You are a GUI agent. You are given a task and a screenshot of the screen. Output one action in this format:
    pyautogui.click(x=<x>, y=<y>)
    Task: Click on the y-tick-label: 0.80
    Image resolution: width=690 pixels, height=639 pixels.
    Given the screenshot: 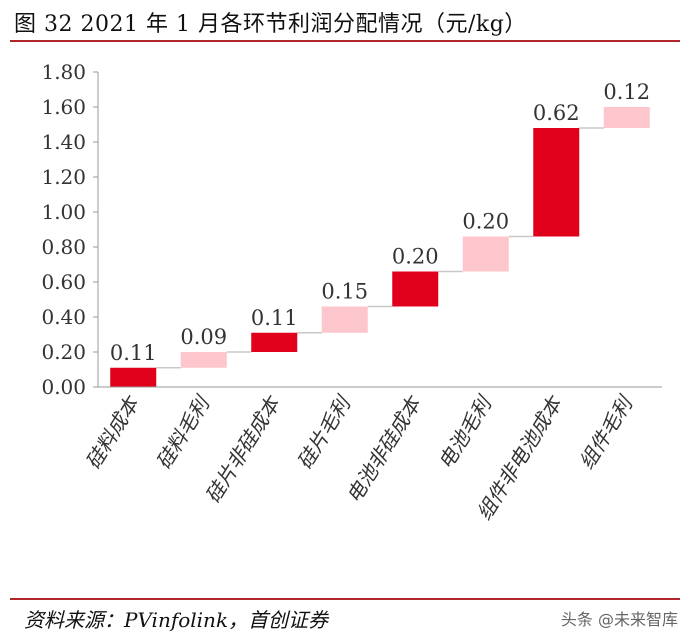 What is the action you would take?
    pyautogui.click(x=63, y=247)
    